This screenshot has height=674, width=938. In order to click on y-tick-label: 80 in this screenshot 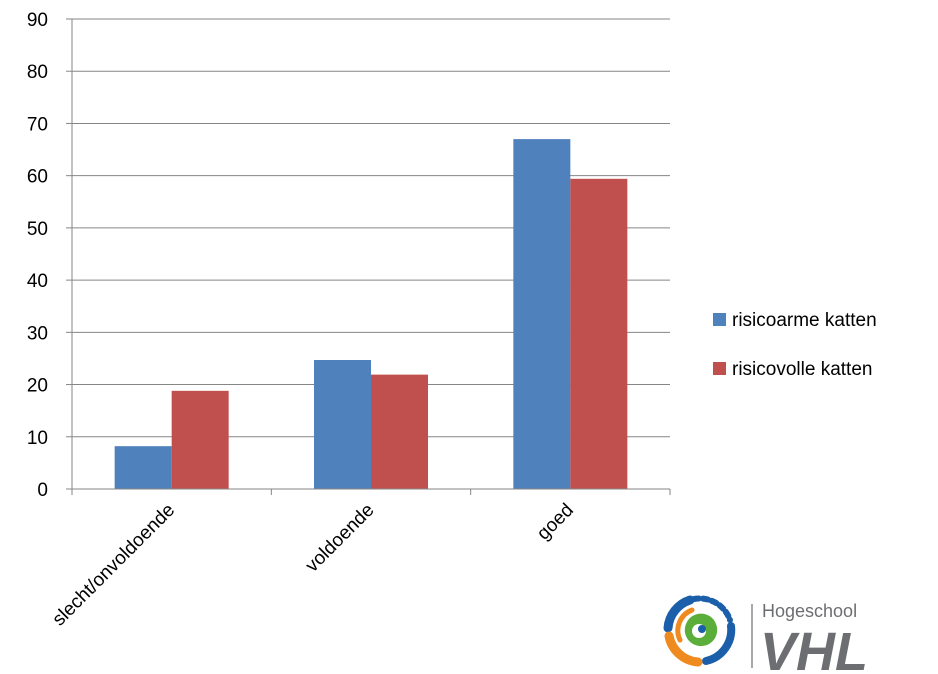, I will do `click(37, 72)`.